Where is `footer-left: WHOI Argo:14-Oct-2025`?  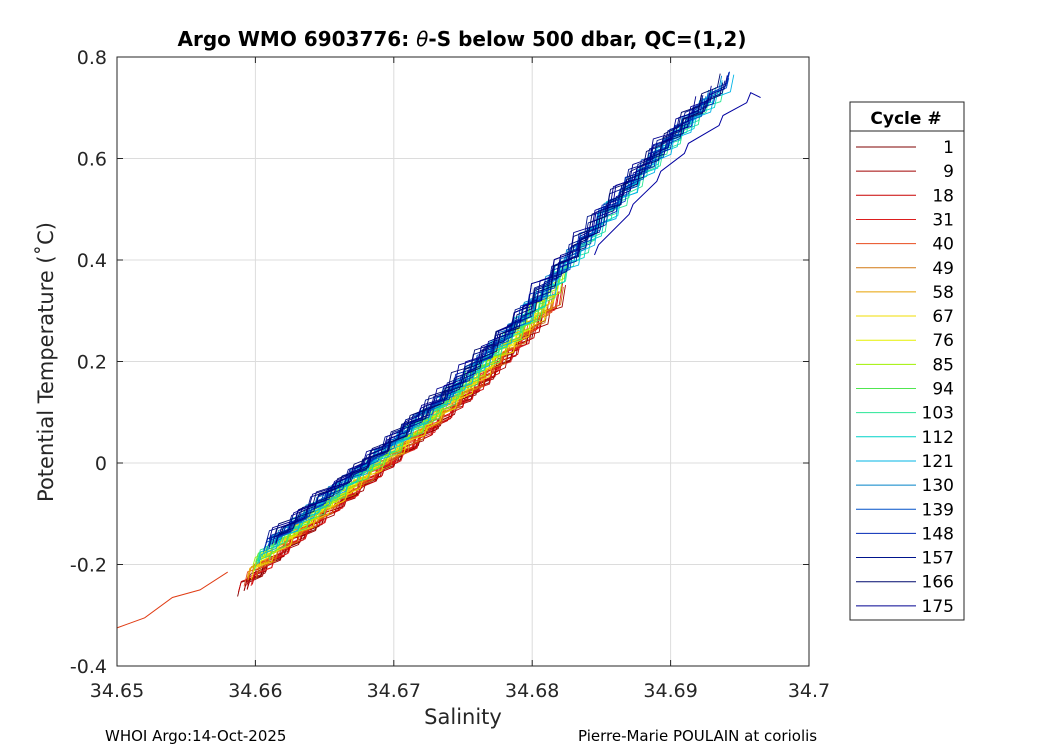
footer-left: WHOI Argo:14-Oct-2025 is located at coordinates (195, 736).